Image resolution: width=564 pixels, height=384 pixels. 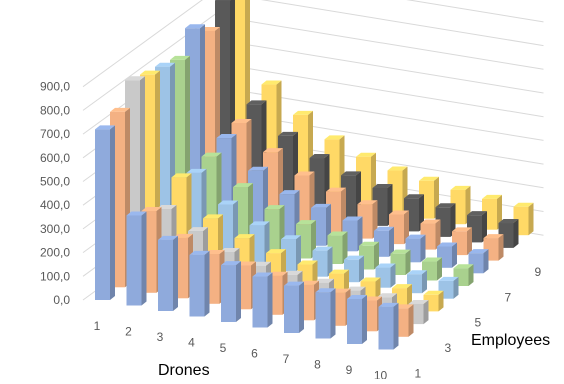 I want to click on y-tick-label: 300,0, so click(x=55, y=229).